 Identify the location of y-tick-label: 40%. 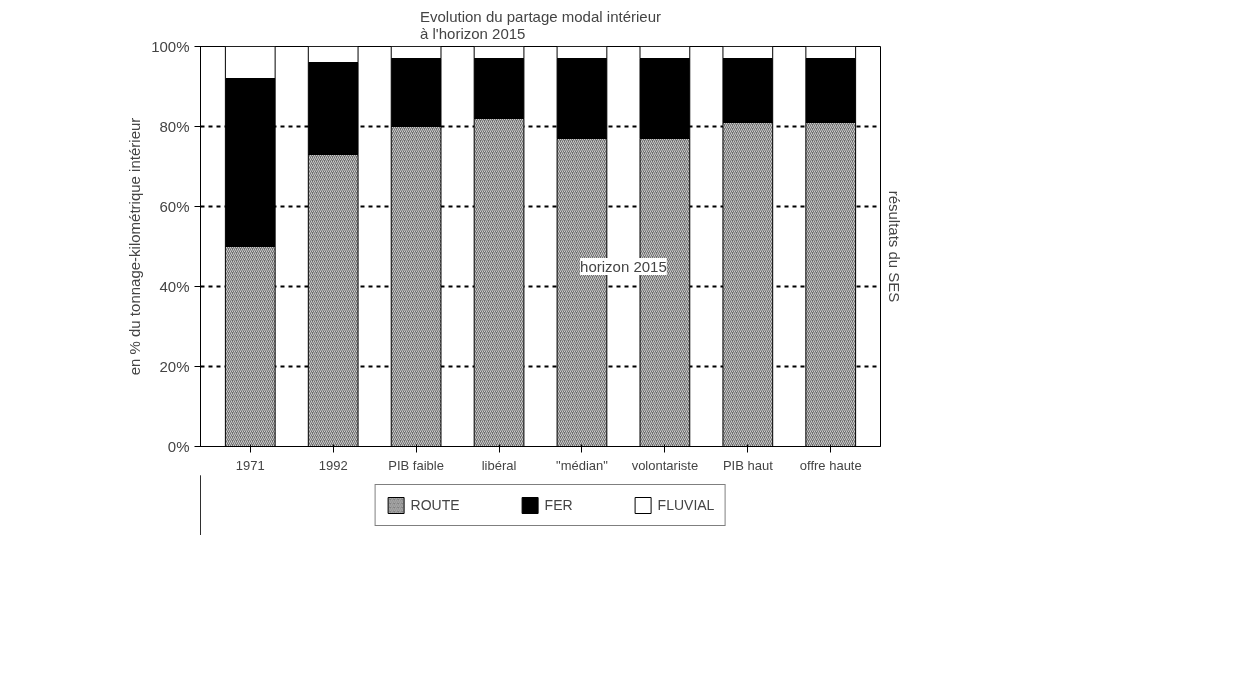
(174, 286).